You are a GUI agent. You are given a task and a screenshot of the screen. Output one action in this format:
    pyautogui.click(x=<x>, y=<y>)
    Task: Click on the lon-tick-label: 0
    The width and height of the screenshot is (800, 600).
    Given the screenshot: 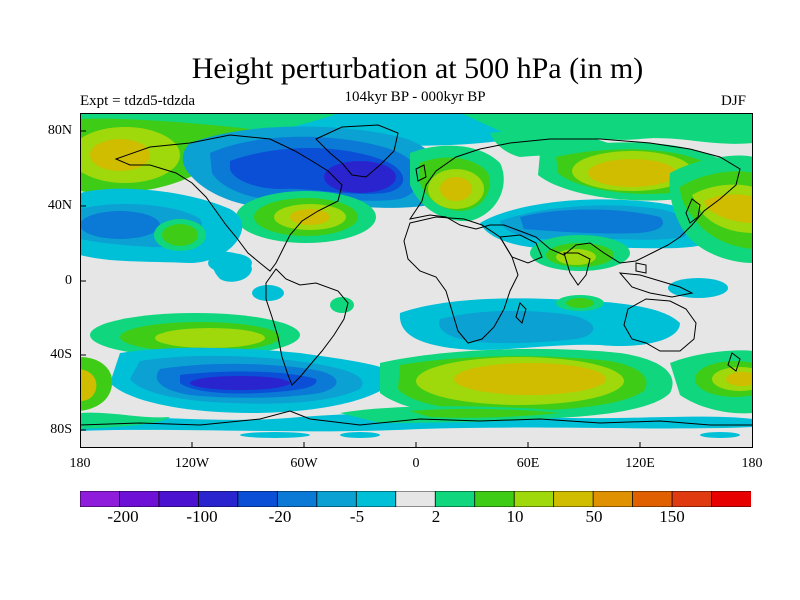 What is the action you would take?
    pyautogui.click(x=416, y=463)
    